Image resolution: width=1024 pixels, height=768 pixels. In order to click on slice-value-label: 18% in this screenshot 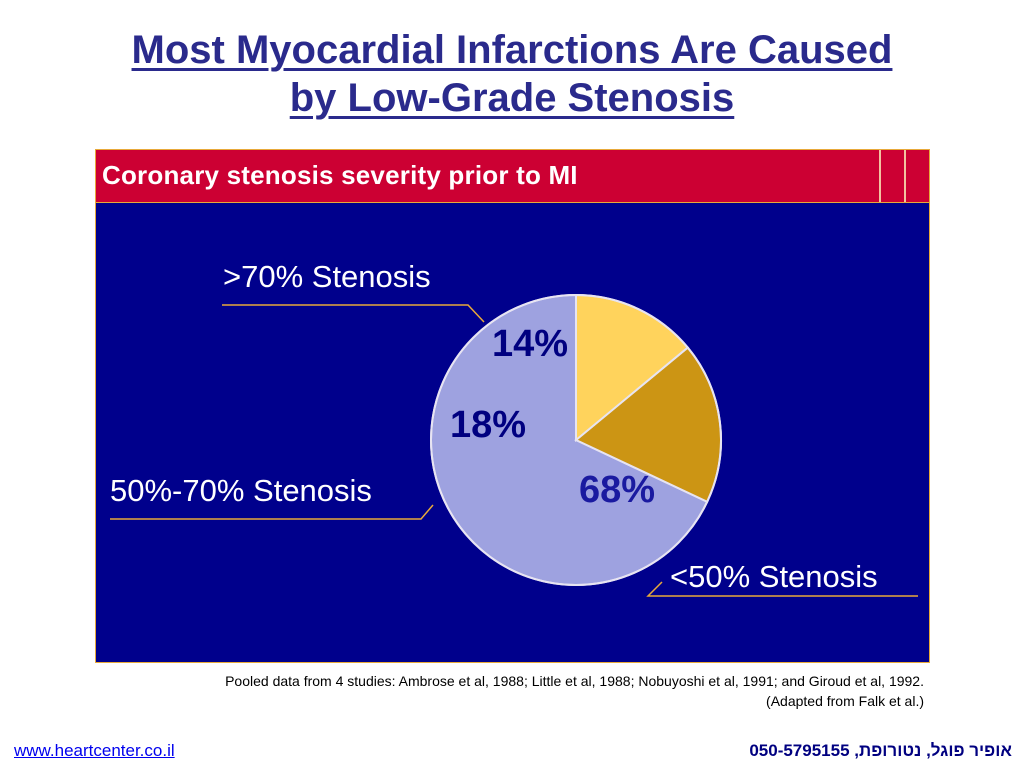, I will do `click(488, 425)`.